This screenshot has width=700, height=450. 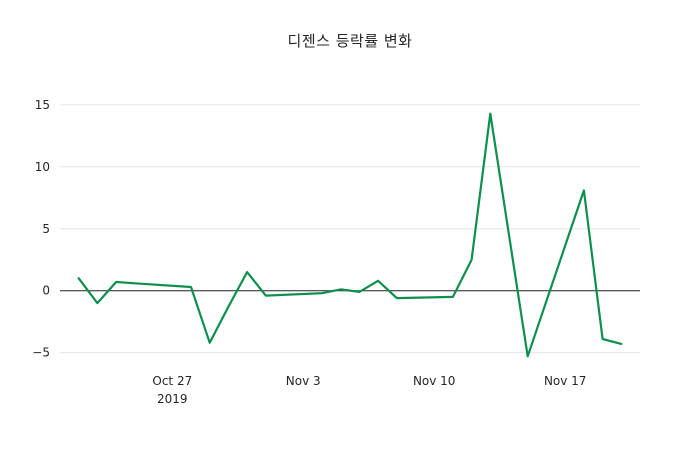 I want to click on x-tick-label: Nov 17, so click(x=565, y=381).